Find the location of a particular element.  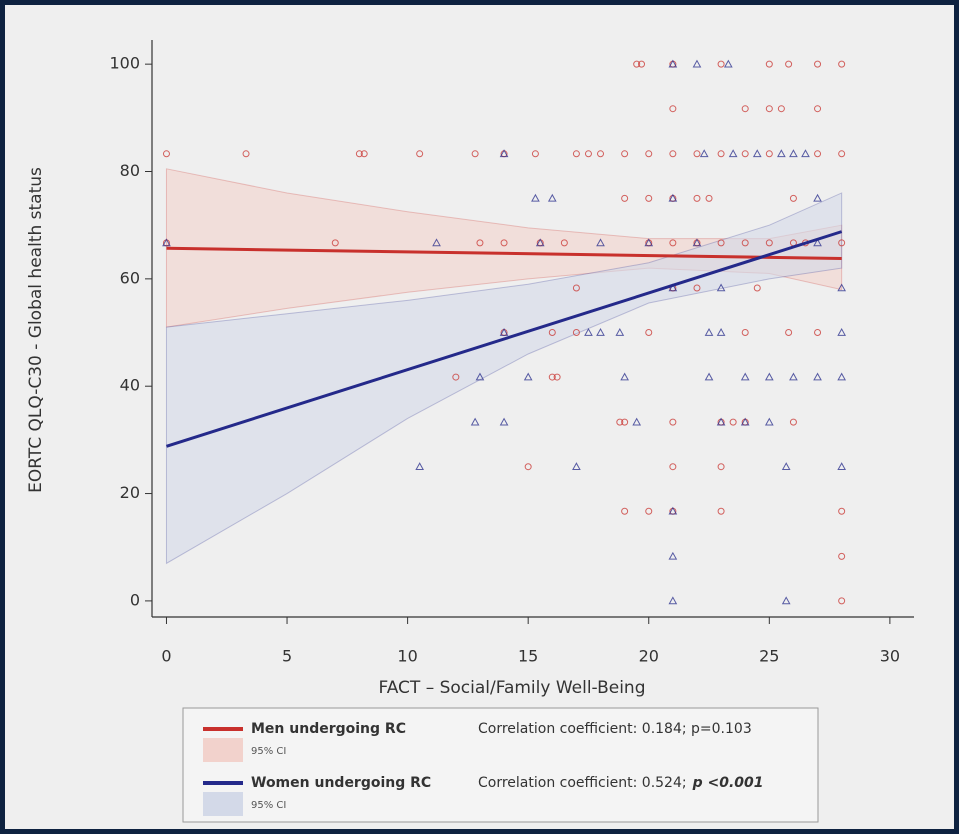

x-tick-label: 0 is located at coordinates (166, 656).